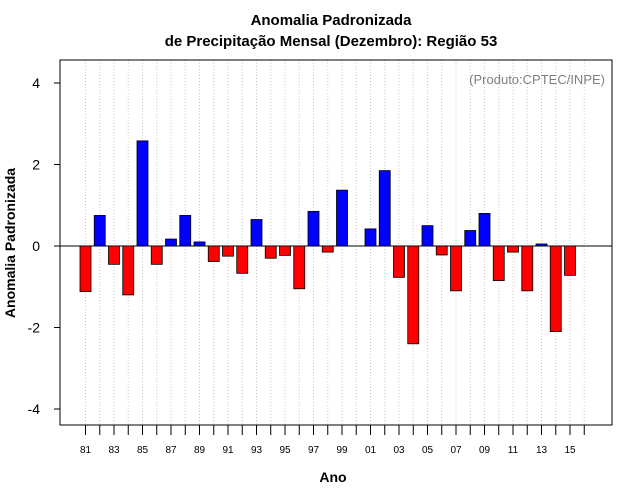  I want to click on y-tick-label: -2, so click(34, 328).